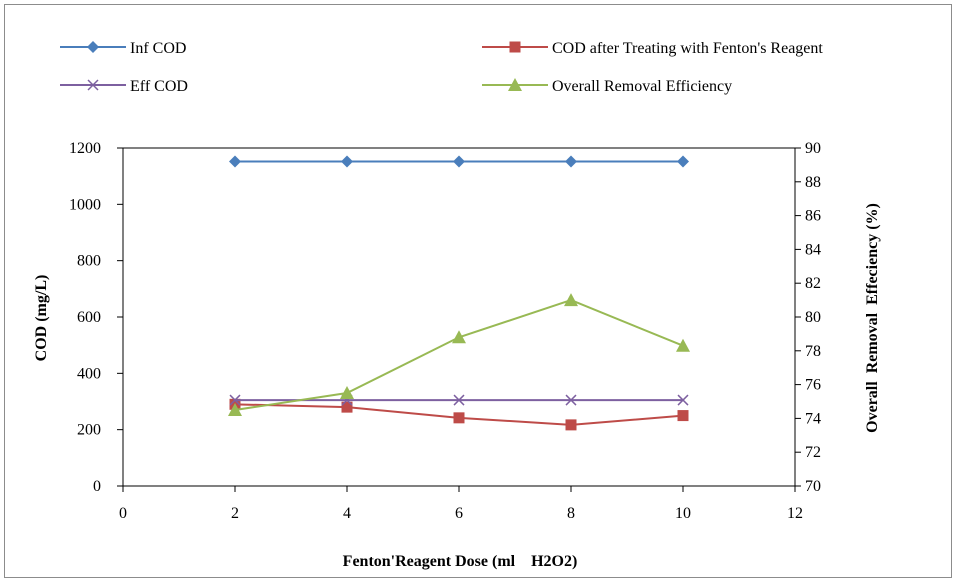 Image resolution: width=958 pixels, height=581 pixels. Describe the element at coordinates (571, 513) in the screenshot. I see `x-tick-label: 8` at that location.